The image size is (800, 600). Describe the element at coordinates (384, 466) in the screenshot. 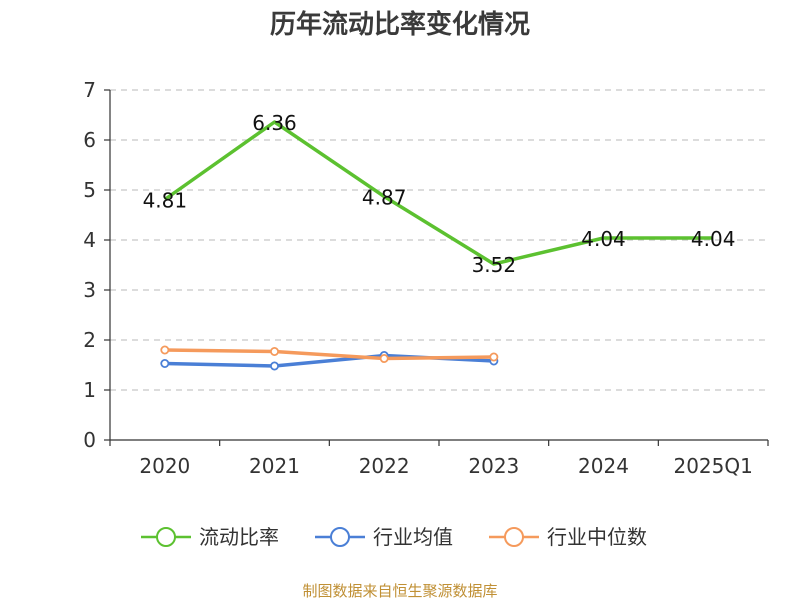

I see `x-tick-label: 2022` at that location.